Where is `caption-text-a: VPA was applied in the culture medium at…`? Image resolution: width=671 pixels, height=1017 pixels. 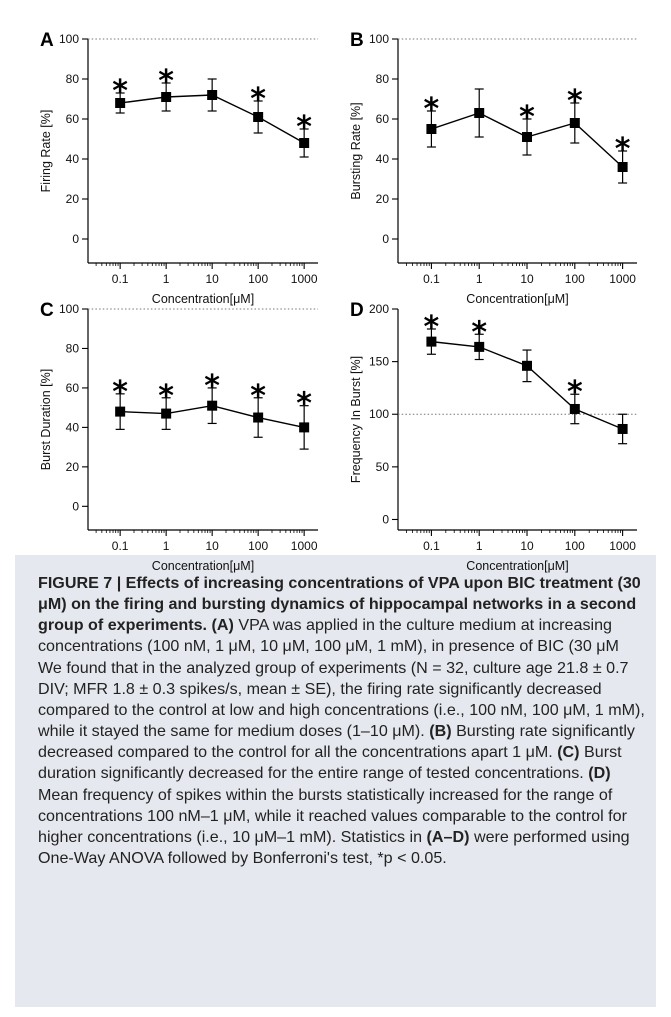 caption-text-a: VPA was applied in the culture medium at… is located at coordinates (341, 678).